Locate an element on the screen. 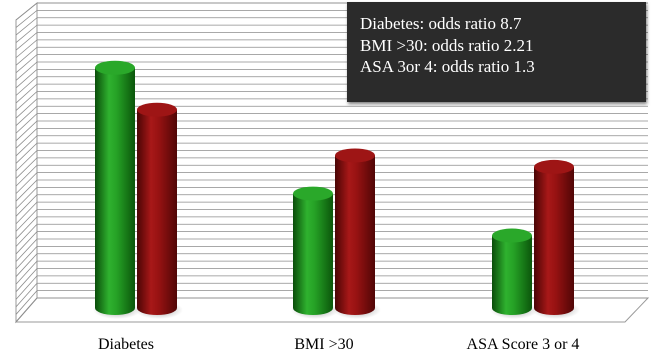  annotation-asa: ASA 3or 4: odds ratio 1.3 is located at coordinates (447, 66).